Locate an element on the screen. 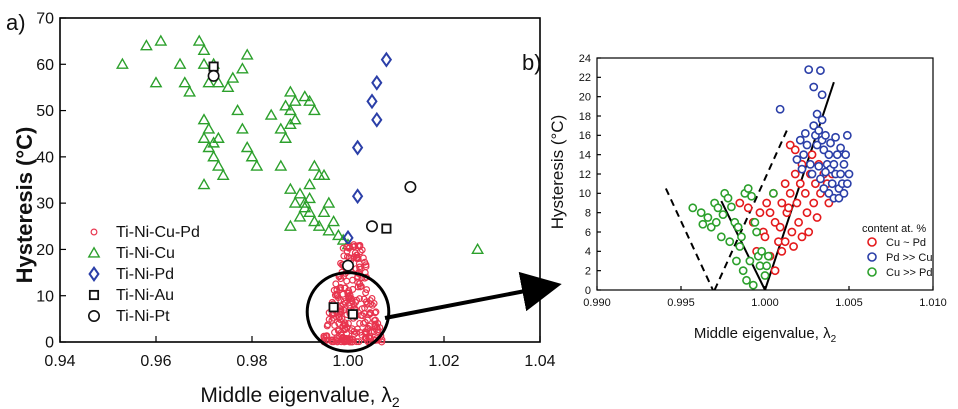 This screenshot has width=958, height=409. panel-b-legend-title: content at. % is located at coordinates (894, 229).